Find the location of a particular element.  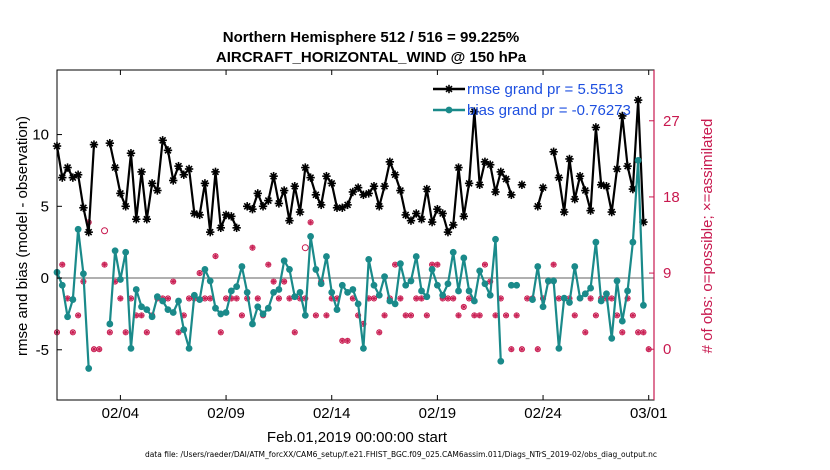

y-axis-left: -5 0 5 10 is located at coordinates (47, 243).